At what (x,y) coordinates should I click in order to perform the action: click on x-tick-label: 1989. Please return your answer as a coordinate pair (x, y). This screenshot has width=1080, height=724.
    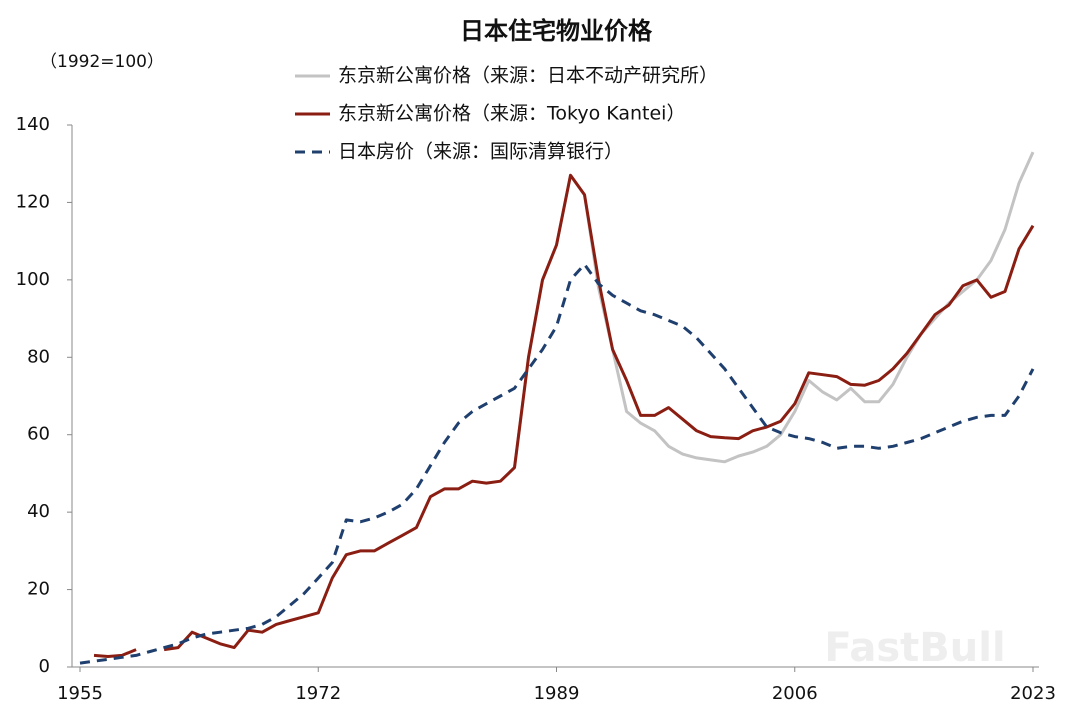
    Looking at the image, I should click on (557, 693).